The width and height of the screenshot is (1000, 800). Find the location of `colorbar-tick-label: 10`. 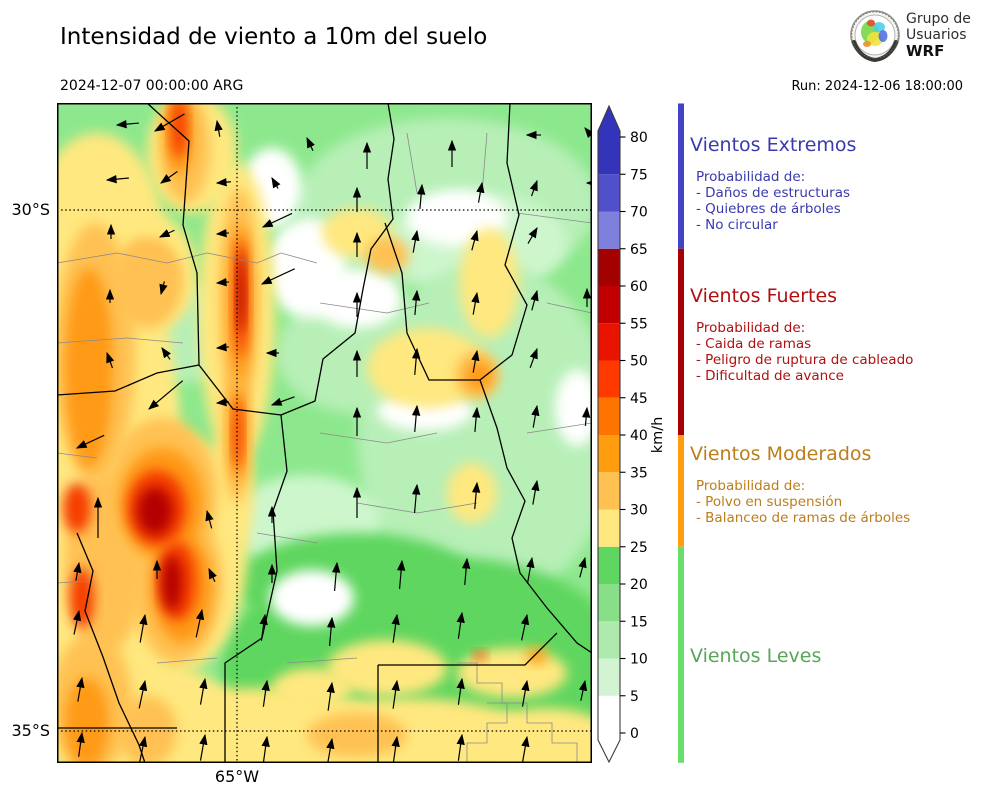

colorbar-tick-label: 10 is located at coordinates (639, 660).